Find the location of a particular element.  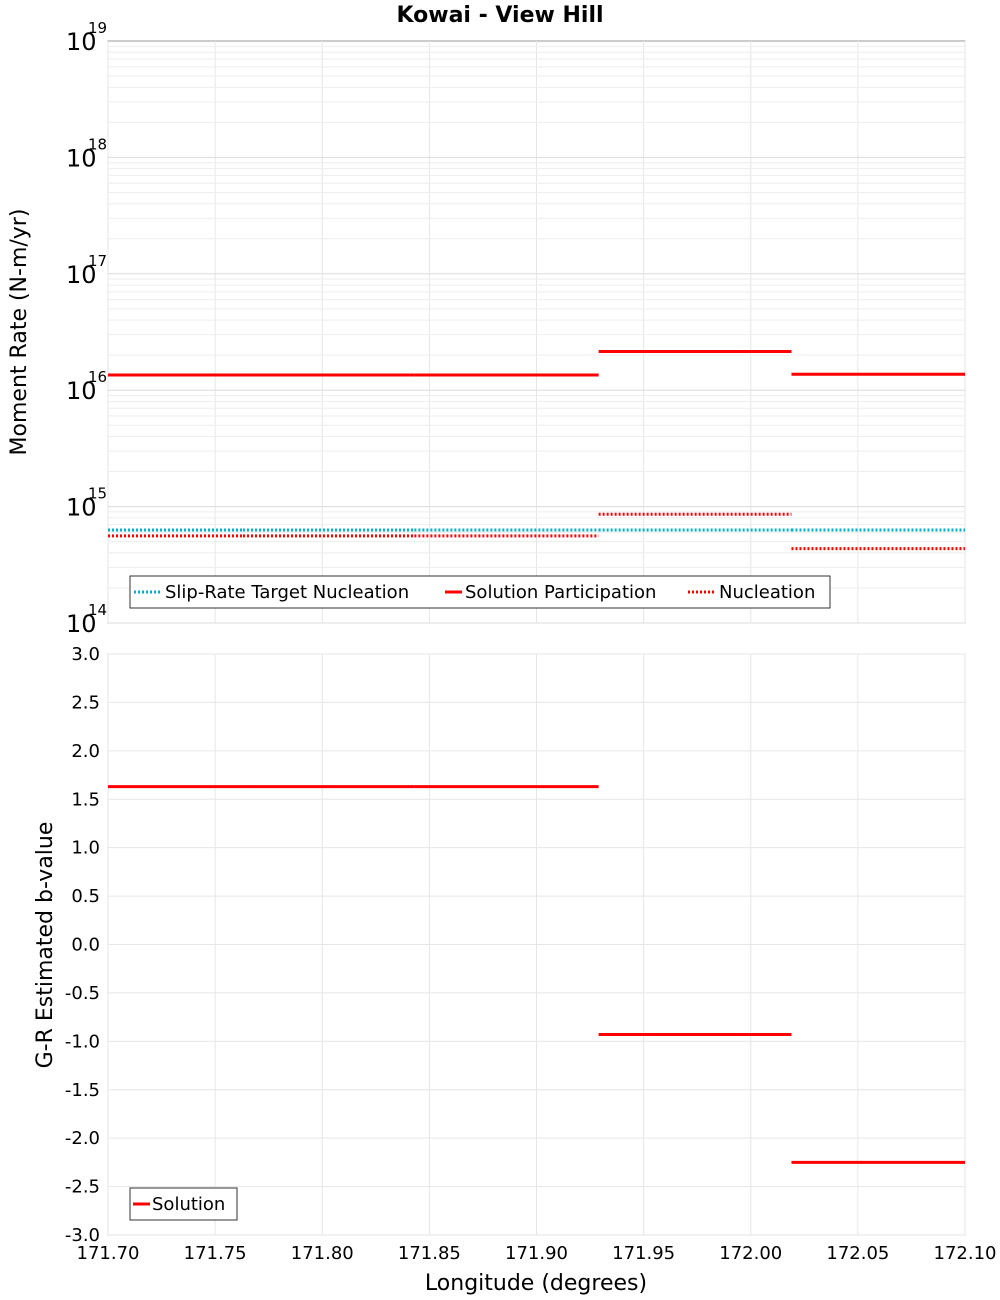

top-y-axis-label: Moment Rate (N-m/yr) is located at coordinates (19, 332).